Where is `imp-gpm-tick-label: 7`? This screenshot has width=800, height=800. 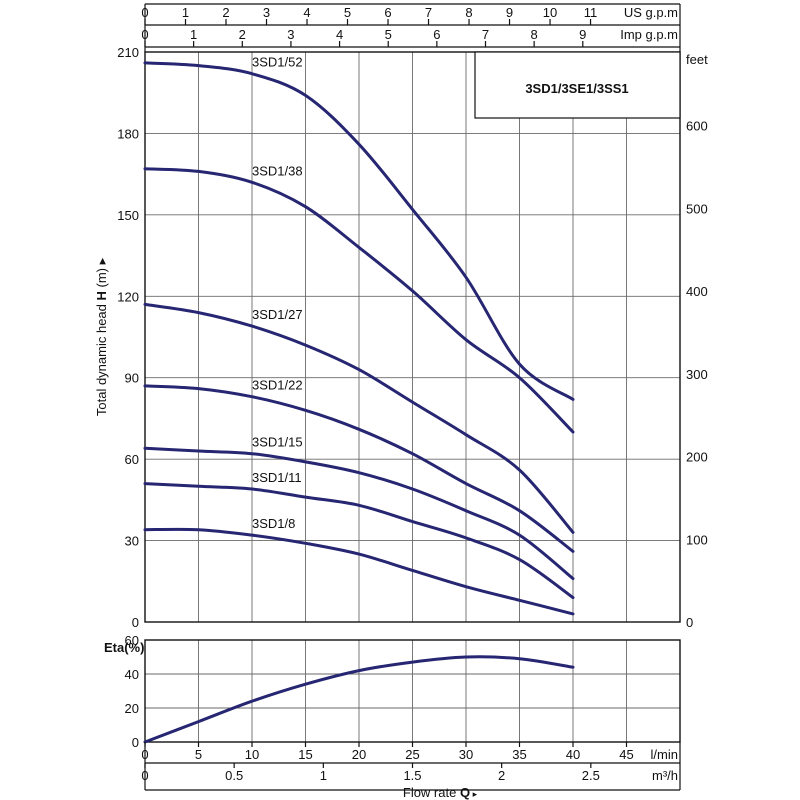
imp-gpm-tick-label: 7 is located at coordinates (485, 34).